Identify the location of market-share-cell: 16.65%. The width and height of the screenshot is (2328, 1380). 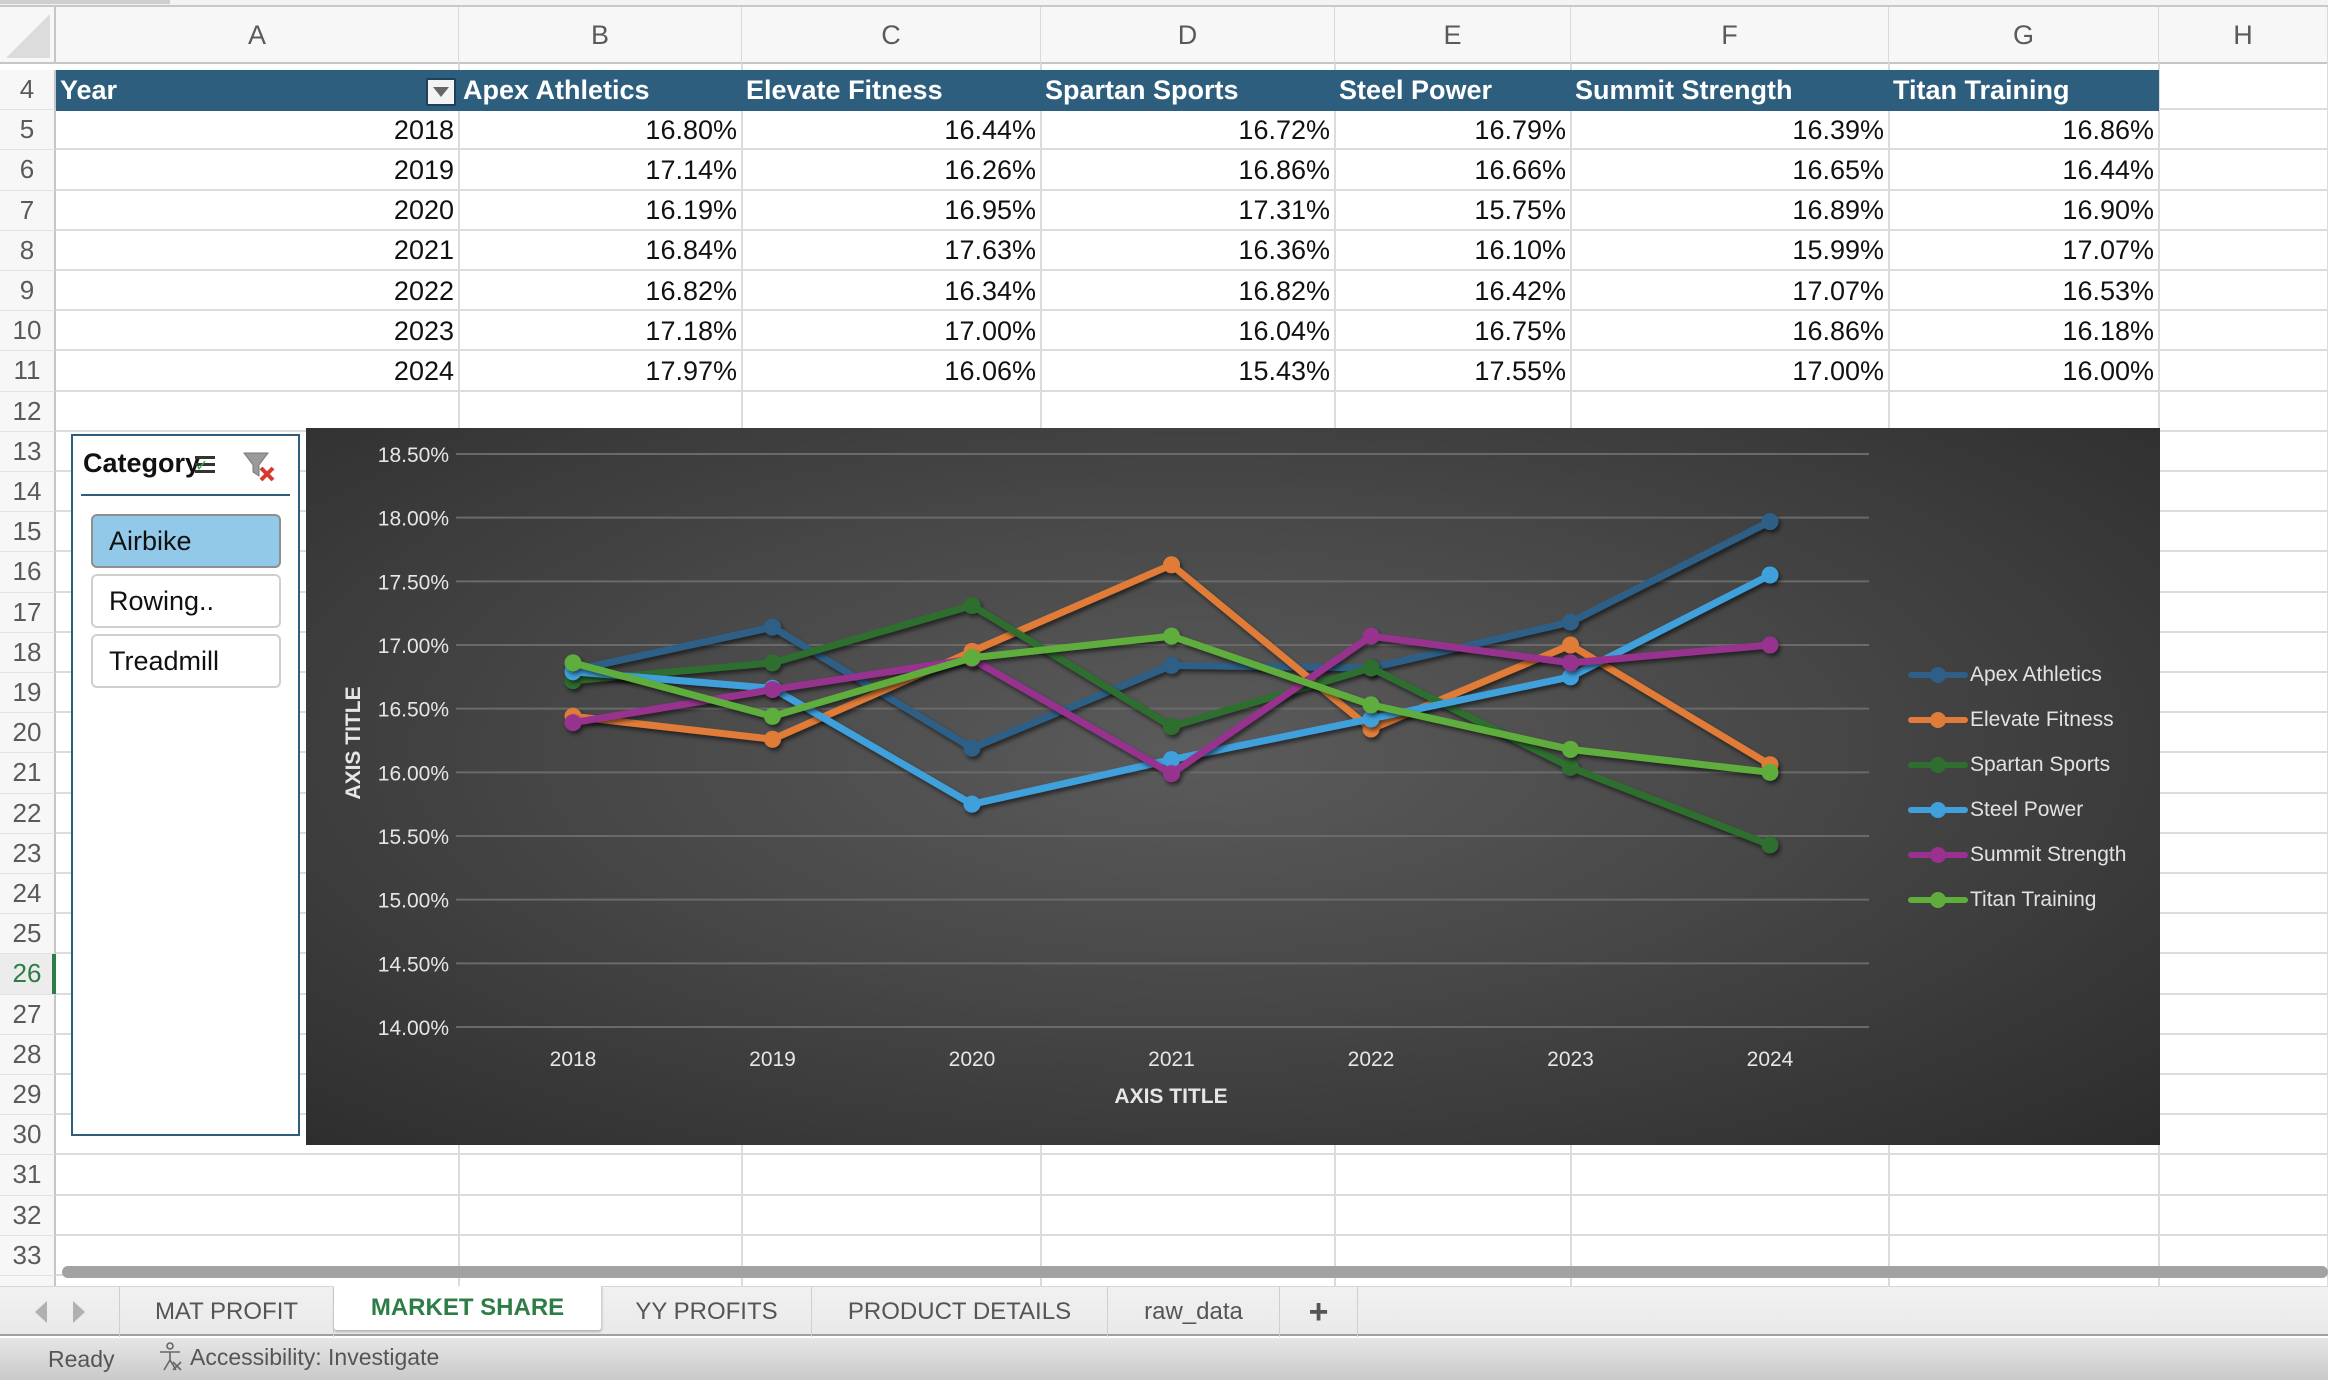
(1838, 169).